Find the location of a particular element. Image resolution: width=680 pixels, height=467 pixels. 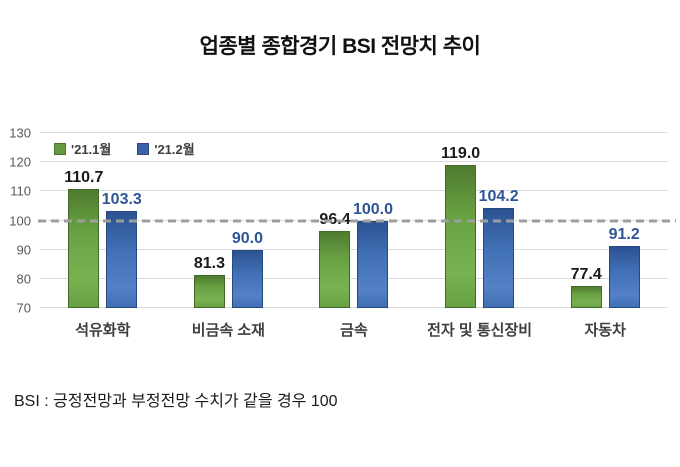

bar-series2-cat4: 104.2 is located at coordinates (499, 248).